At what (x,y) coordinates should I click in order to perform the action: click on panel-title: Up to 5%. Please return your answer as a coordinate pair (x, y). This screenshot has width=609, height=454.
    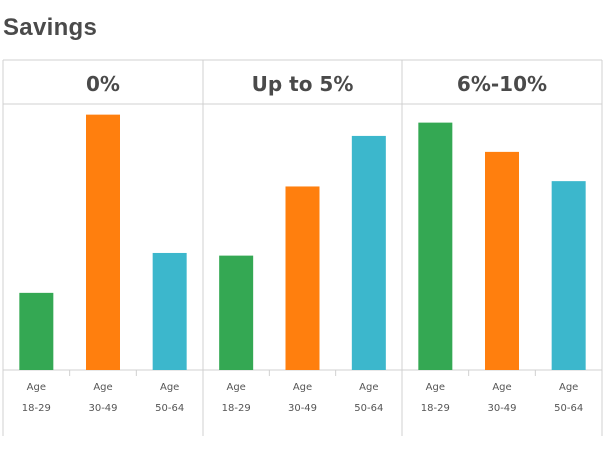
    Looking at the image, I should click on (303, 84).